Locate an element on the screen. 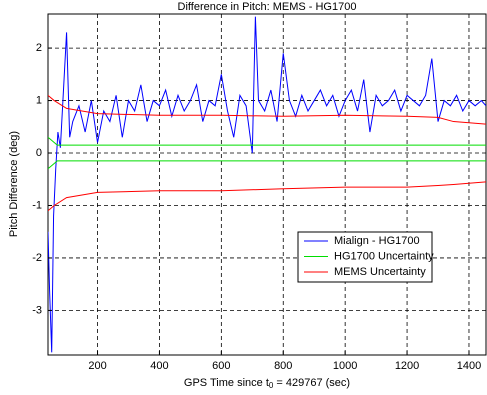 The height and width of the screenshot is (395, 487). x-tick-label: 200 is located at coordinates (97, 366).